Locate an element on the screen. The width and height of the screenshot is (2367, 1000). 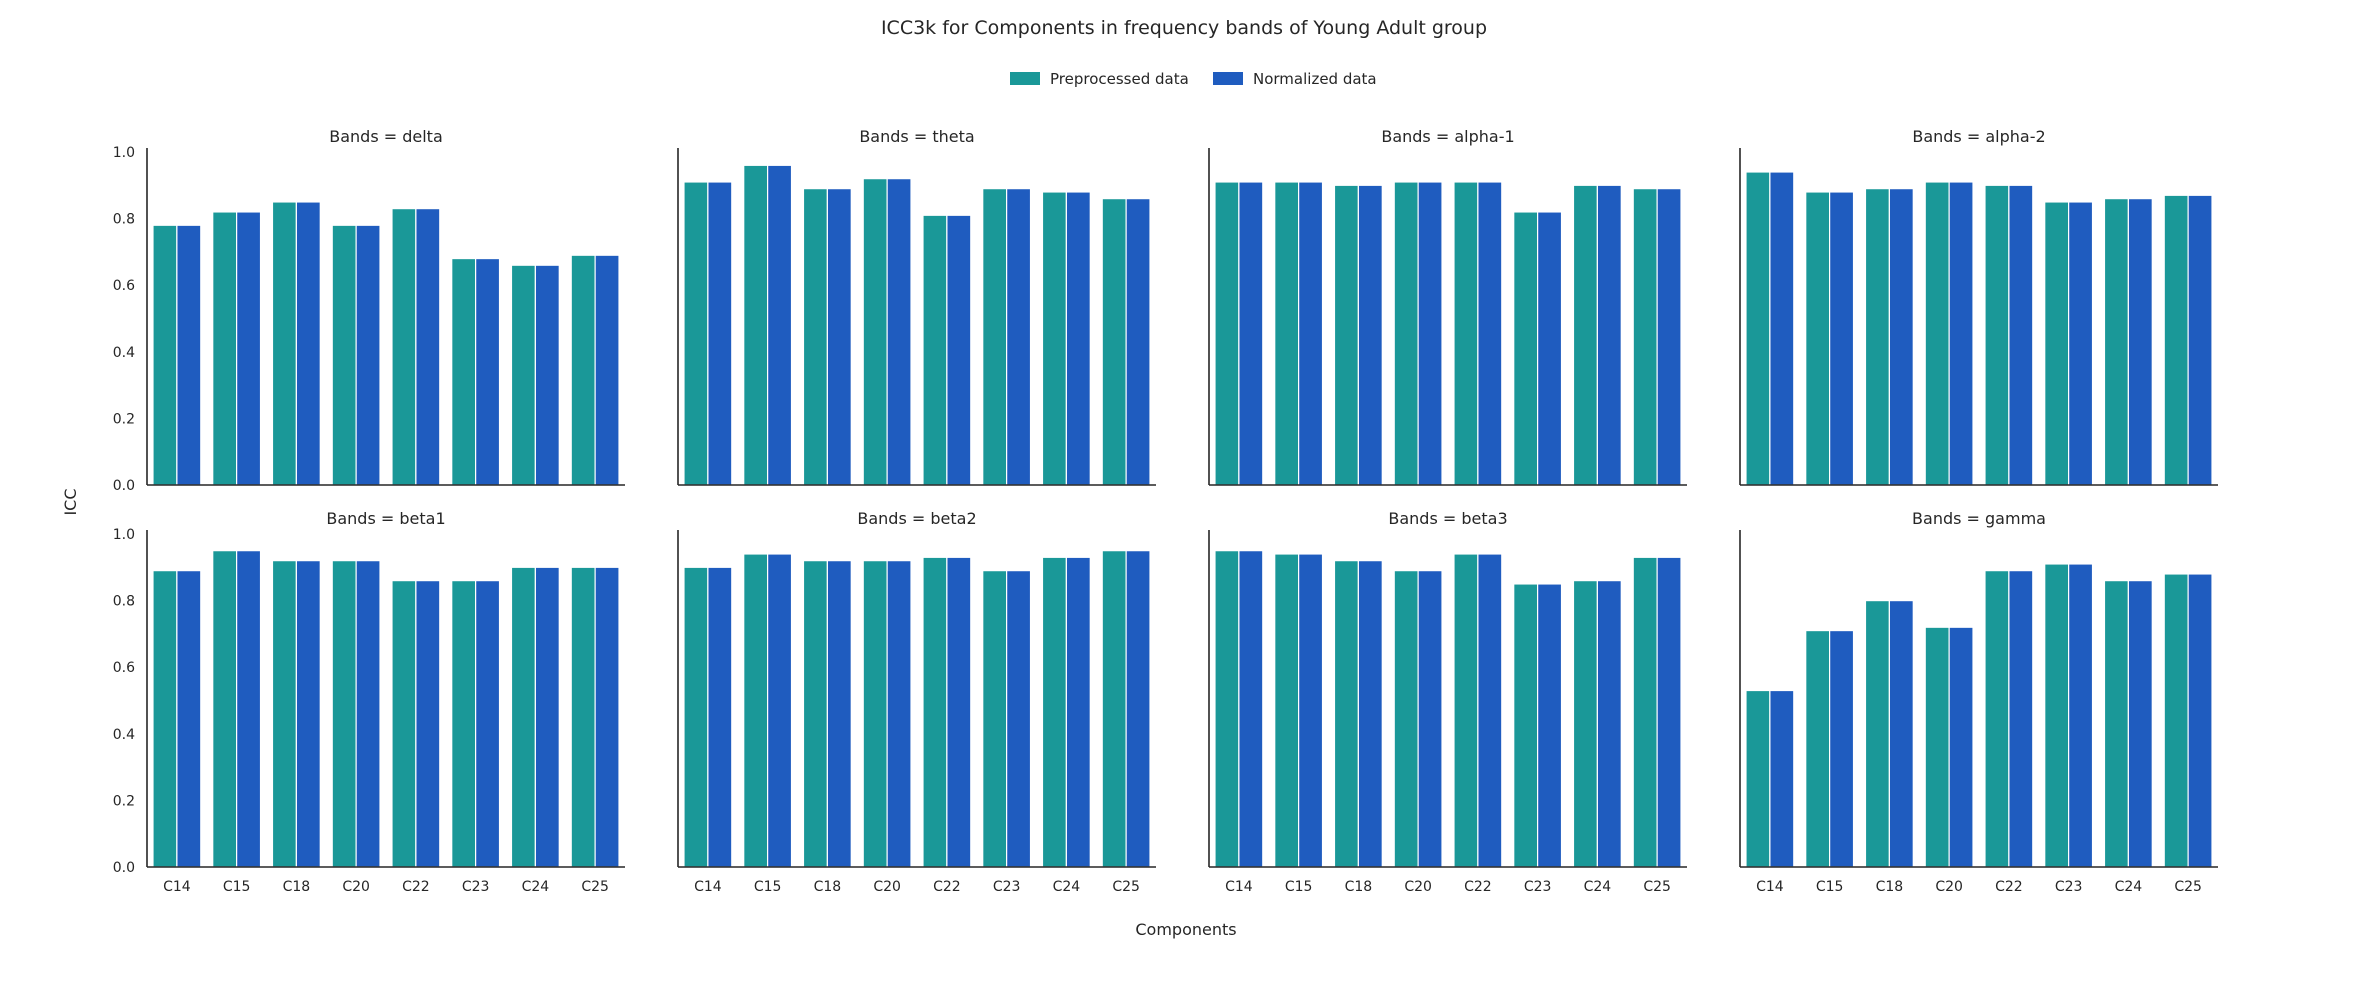
legend-swatch-normalized is located at coordinates (1228, 78).